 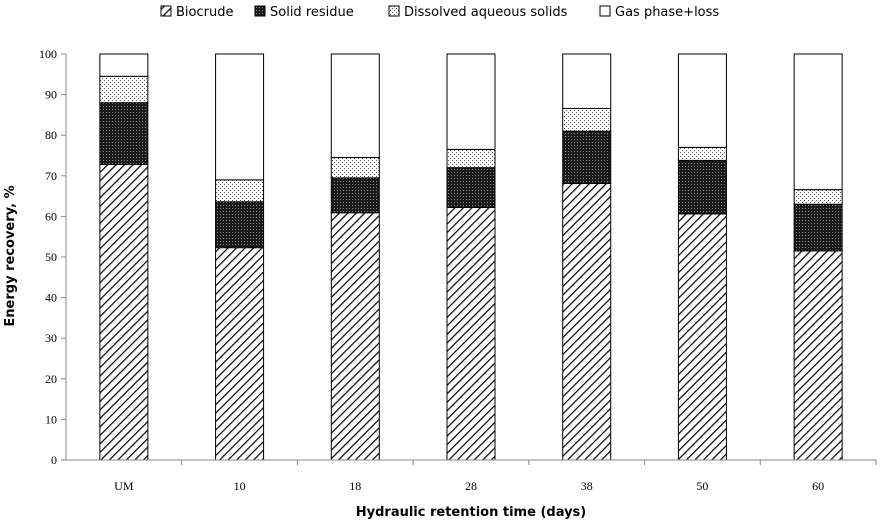 What do you see at coordinates (124, 65) in the screenshot?
I see `bar-gas-phase-loss-um` at bounding box center [124, 65].